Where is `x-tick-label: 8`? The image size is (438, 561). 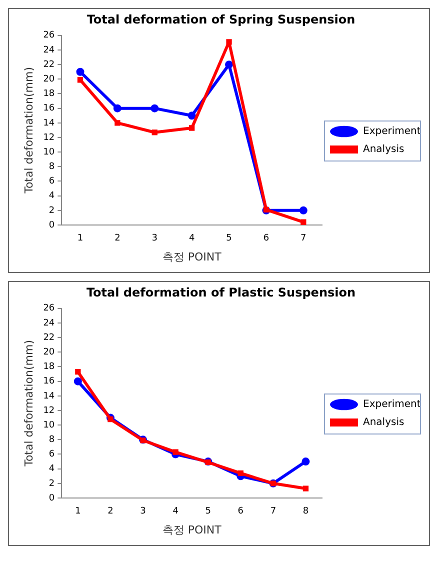
x-tick-label: 8 is located at coordinates (305, 511).